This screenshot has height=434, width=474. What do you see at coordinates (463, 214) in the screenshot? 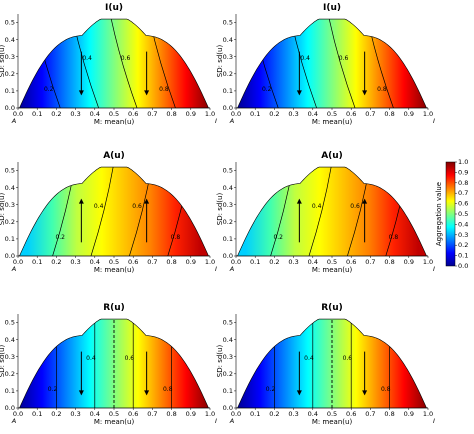
I see `colorbar-tick-label: 0.5` at bounding box center [463, 214].